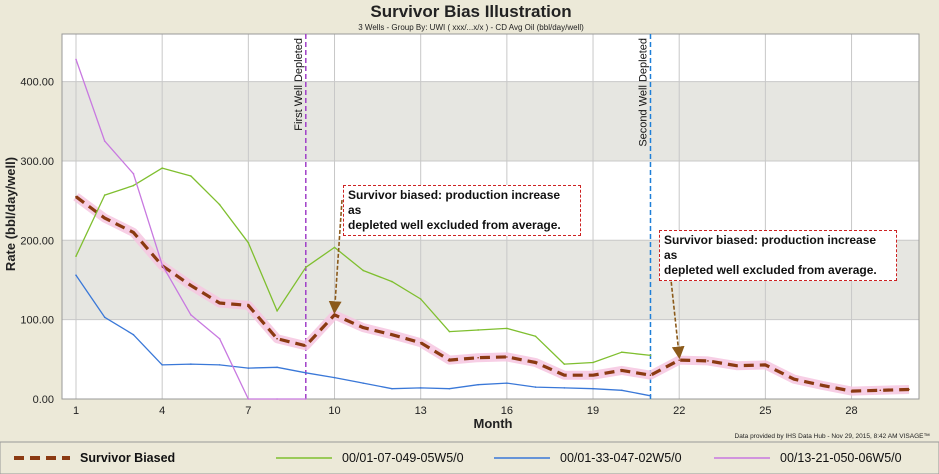 The height and width of the screenshot is (474, 939). Describe the element at coordinates (454, 202) in the screenshot. I see `callout-first-line1: Survivor biased: production increase as` at that location.